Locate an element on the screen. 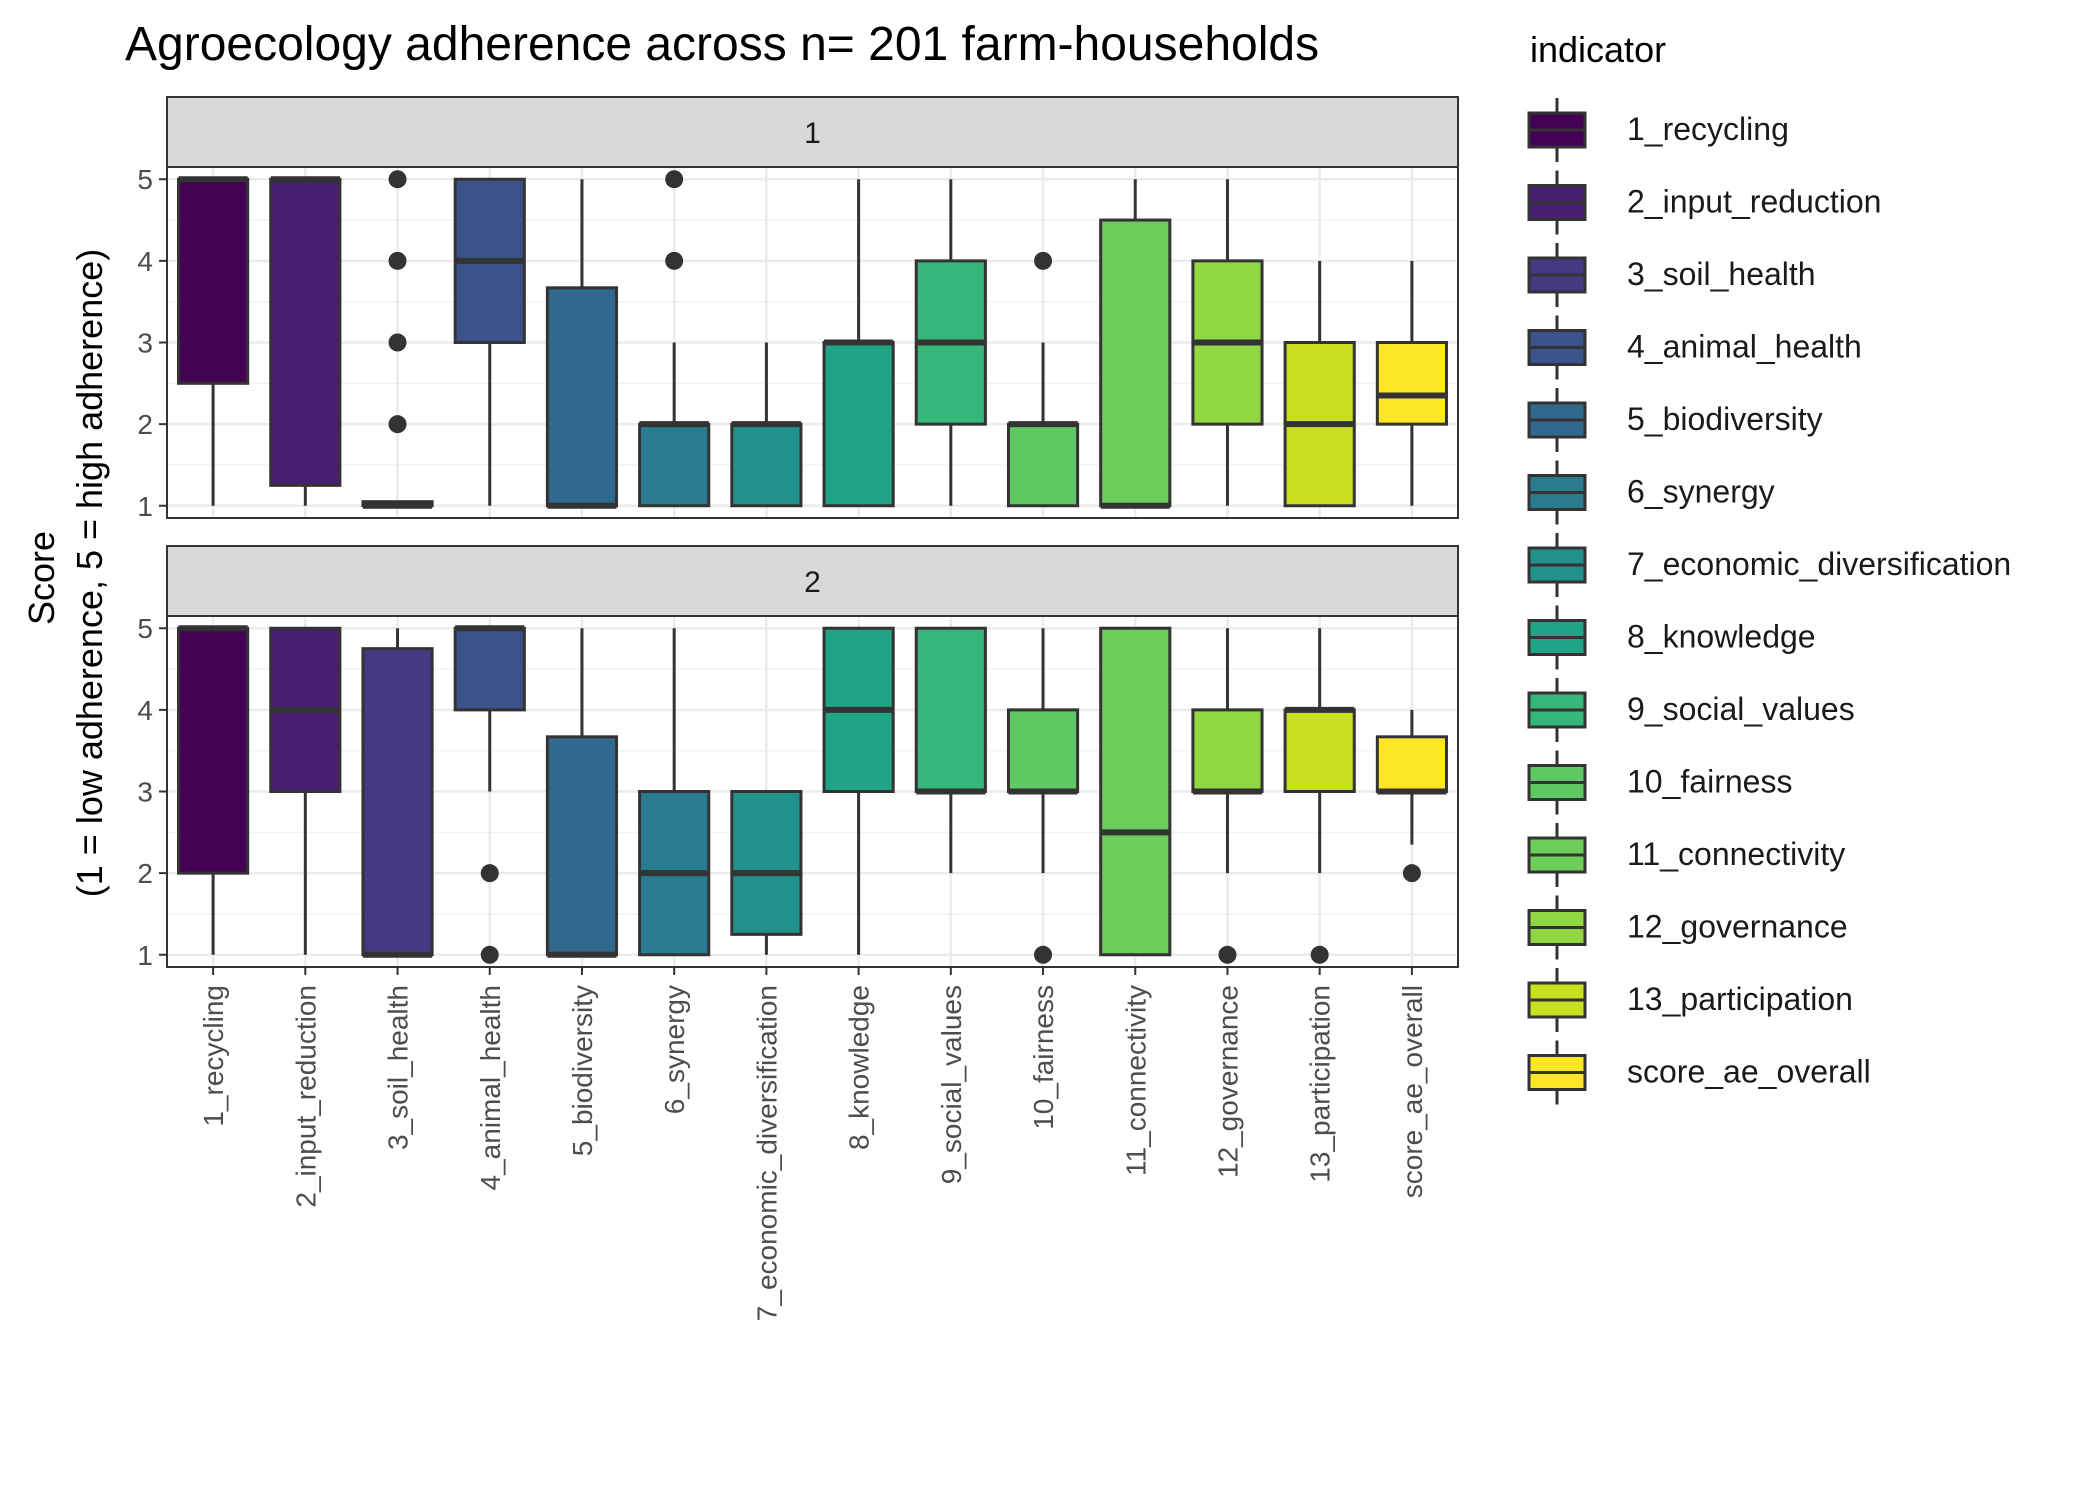  legend-label: 5_biodiversity is located at coordinates (1725, 419).